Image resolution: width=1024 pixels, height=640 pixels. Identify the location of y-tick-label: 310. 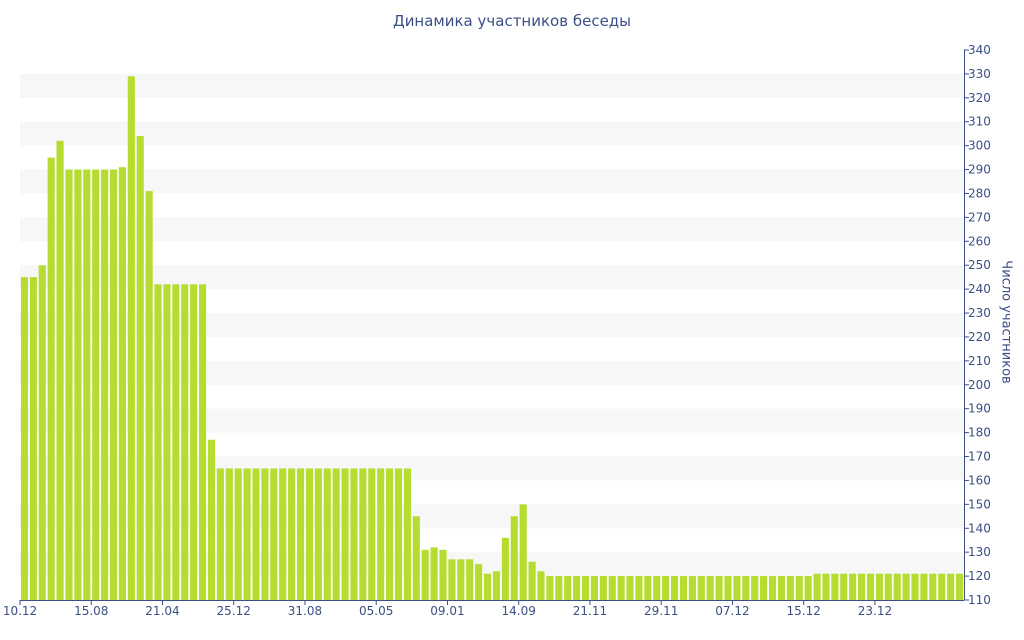
(979, 122).